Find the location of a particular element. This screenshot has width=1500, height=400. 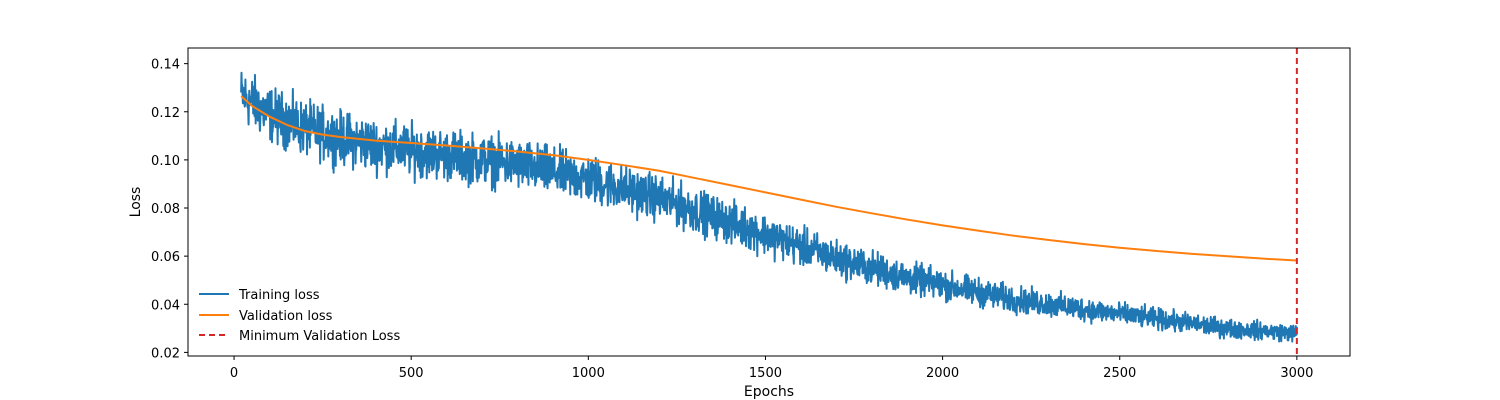

legend-training-label: Training loss is located at coordinates (279, 295).